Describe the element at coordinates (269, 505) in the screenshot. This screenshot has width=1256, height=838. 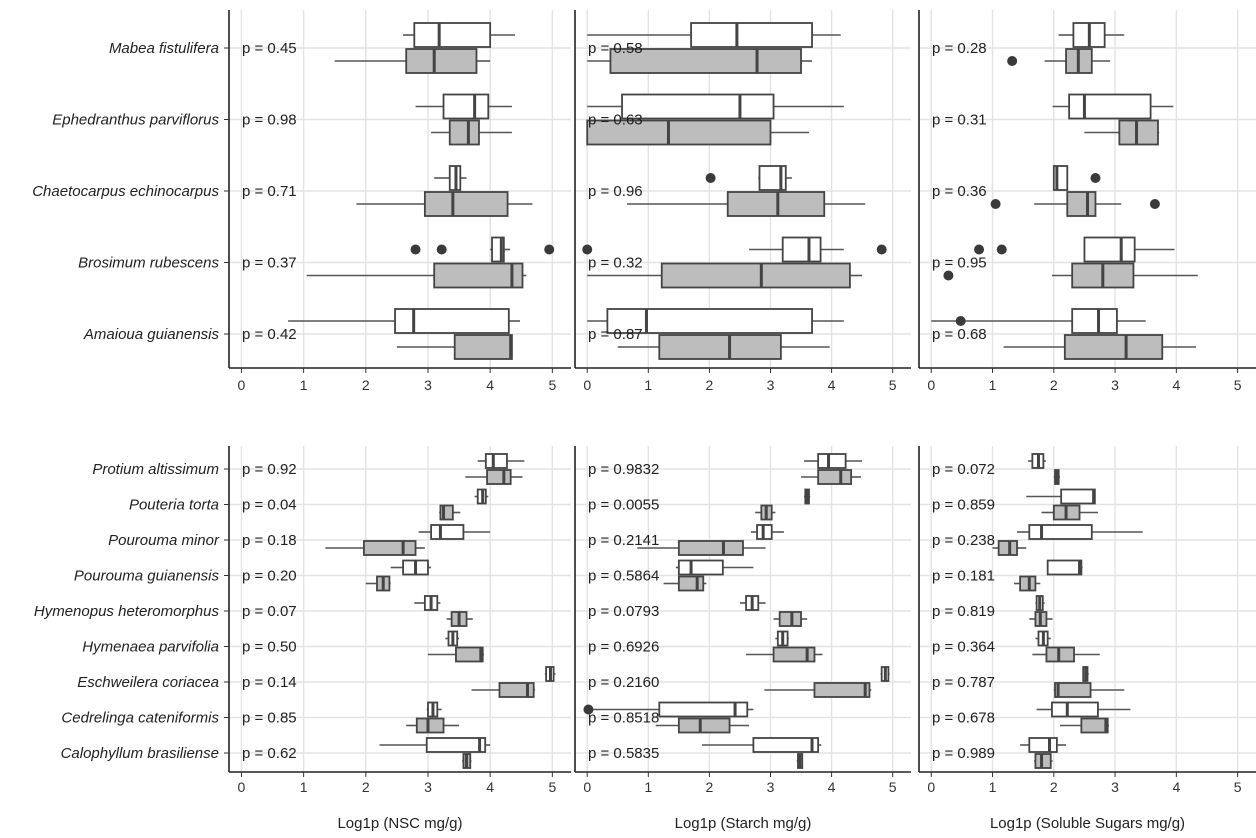
I see `p-value-label: p = 0.04` at that location.